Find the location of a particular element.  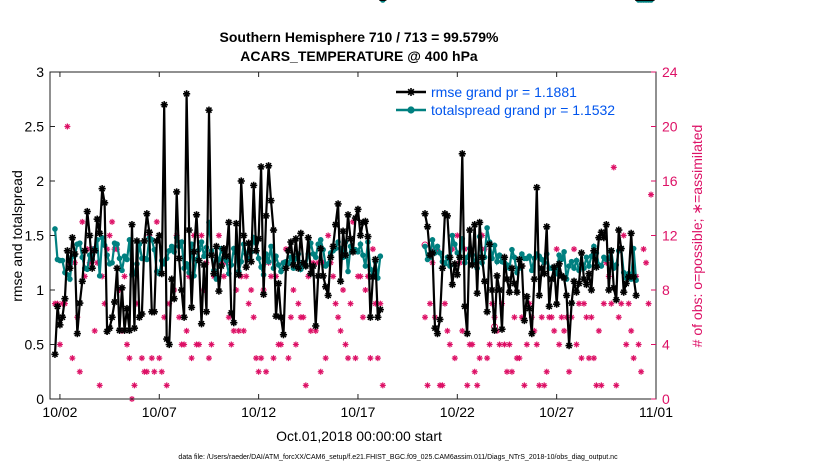

y-tick-label-right: 4 is located at coordinates (666, 345).